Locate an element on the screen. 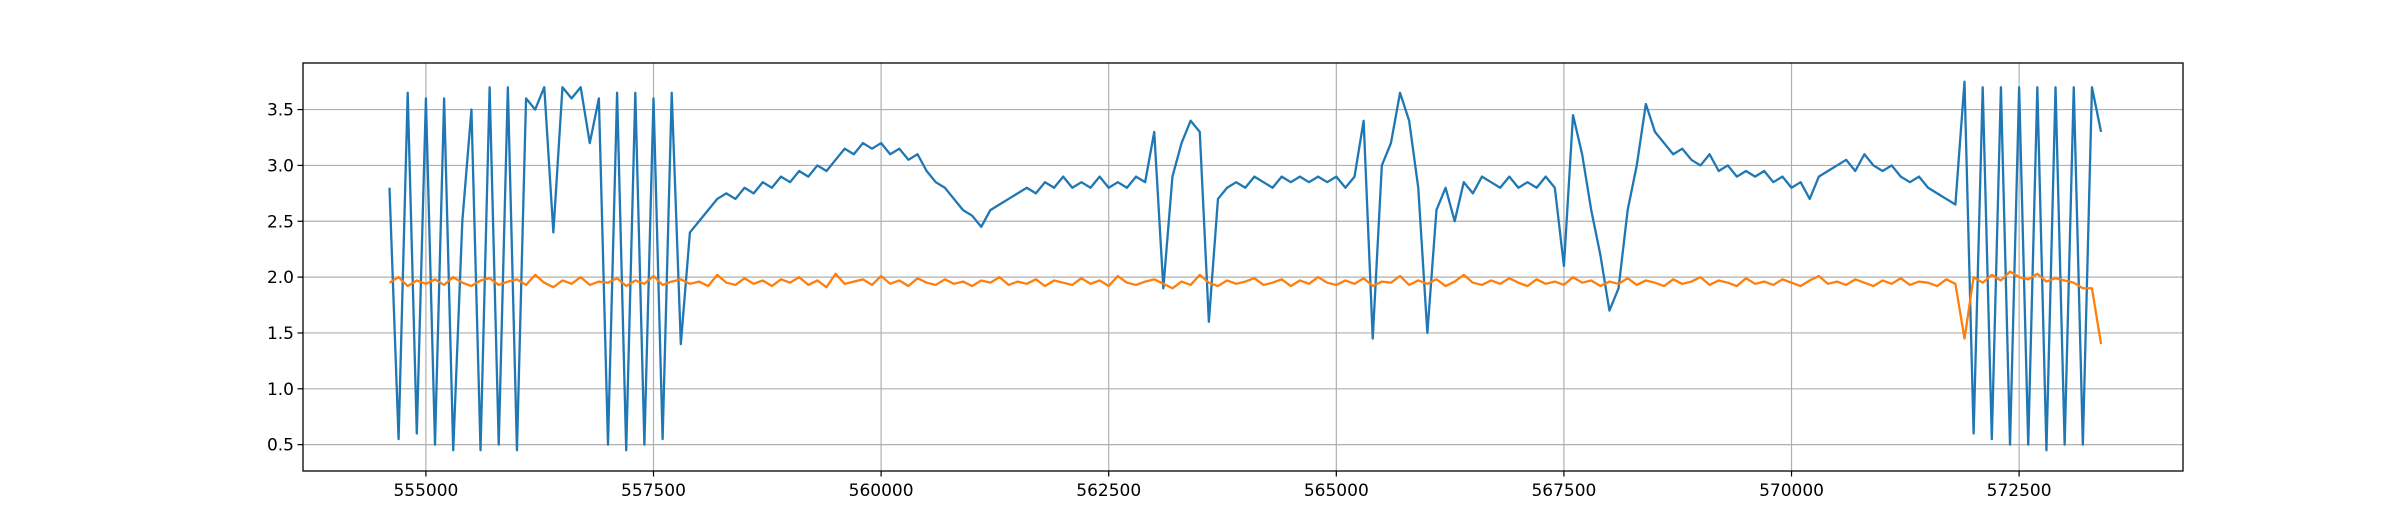  x-tick-label: 560000 is located at coordinates (881, 491).